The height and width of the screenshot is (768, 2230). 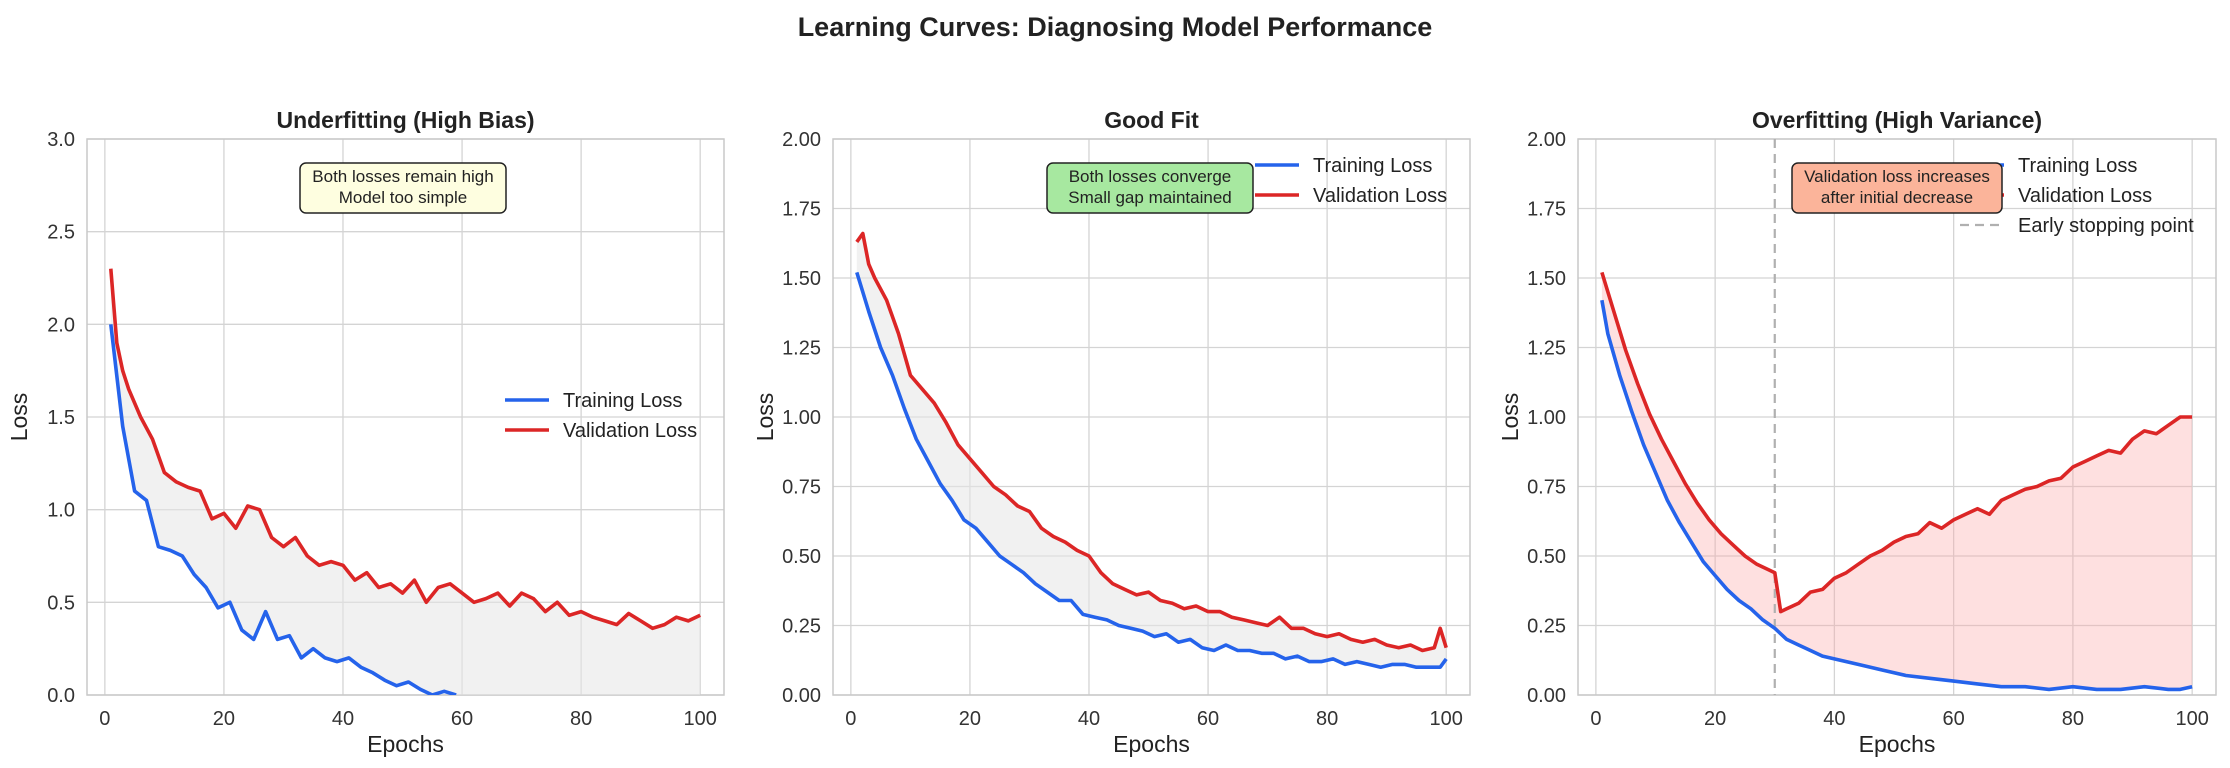 What do you see at coordinates (61, 418) in the screenshot?
I see `y-tick-label: 1.5` at bounding box center [61, 418].